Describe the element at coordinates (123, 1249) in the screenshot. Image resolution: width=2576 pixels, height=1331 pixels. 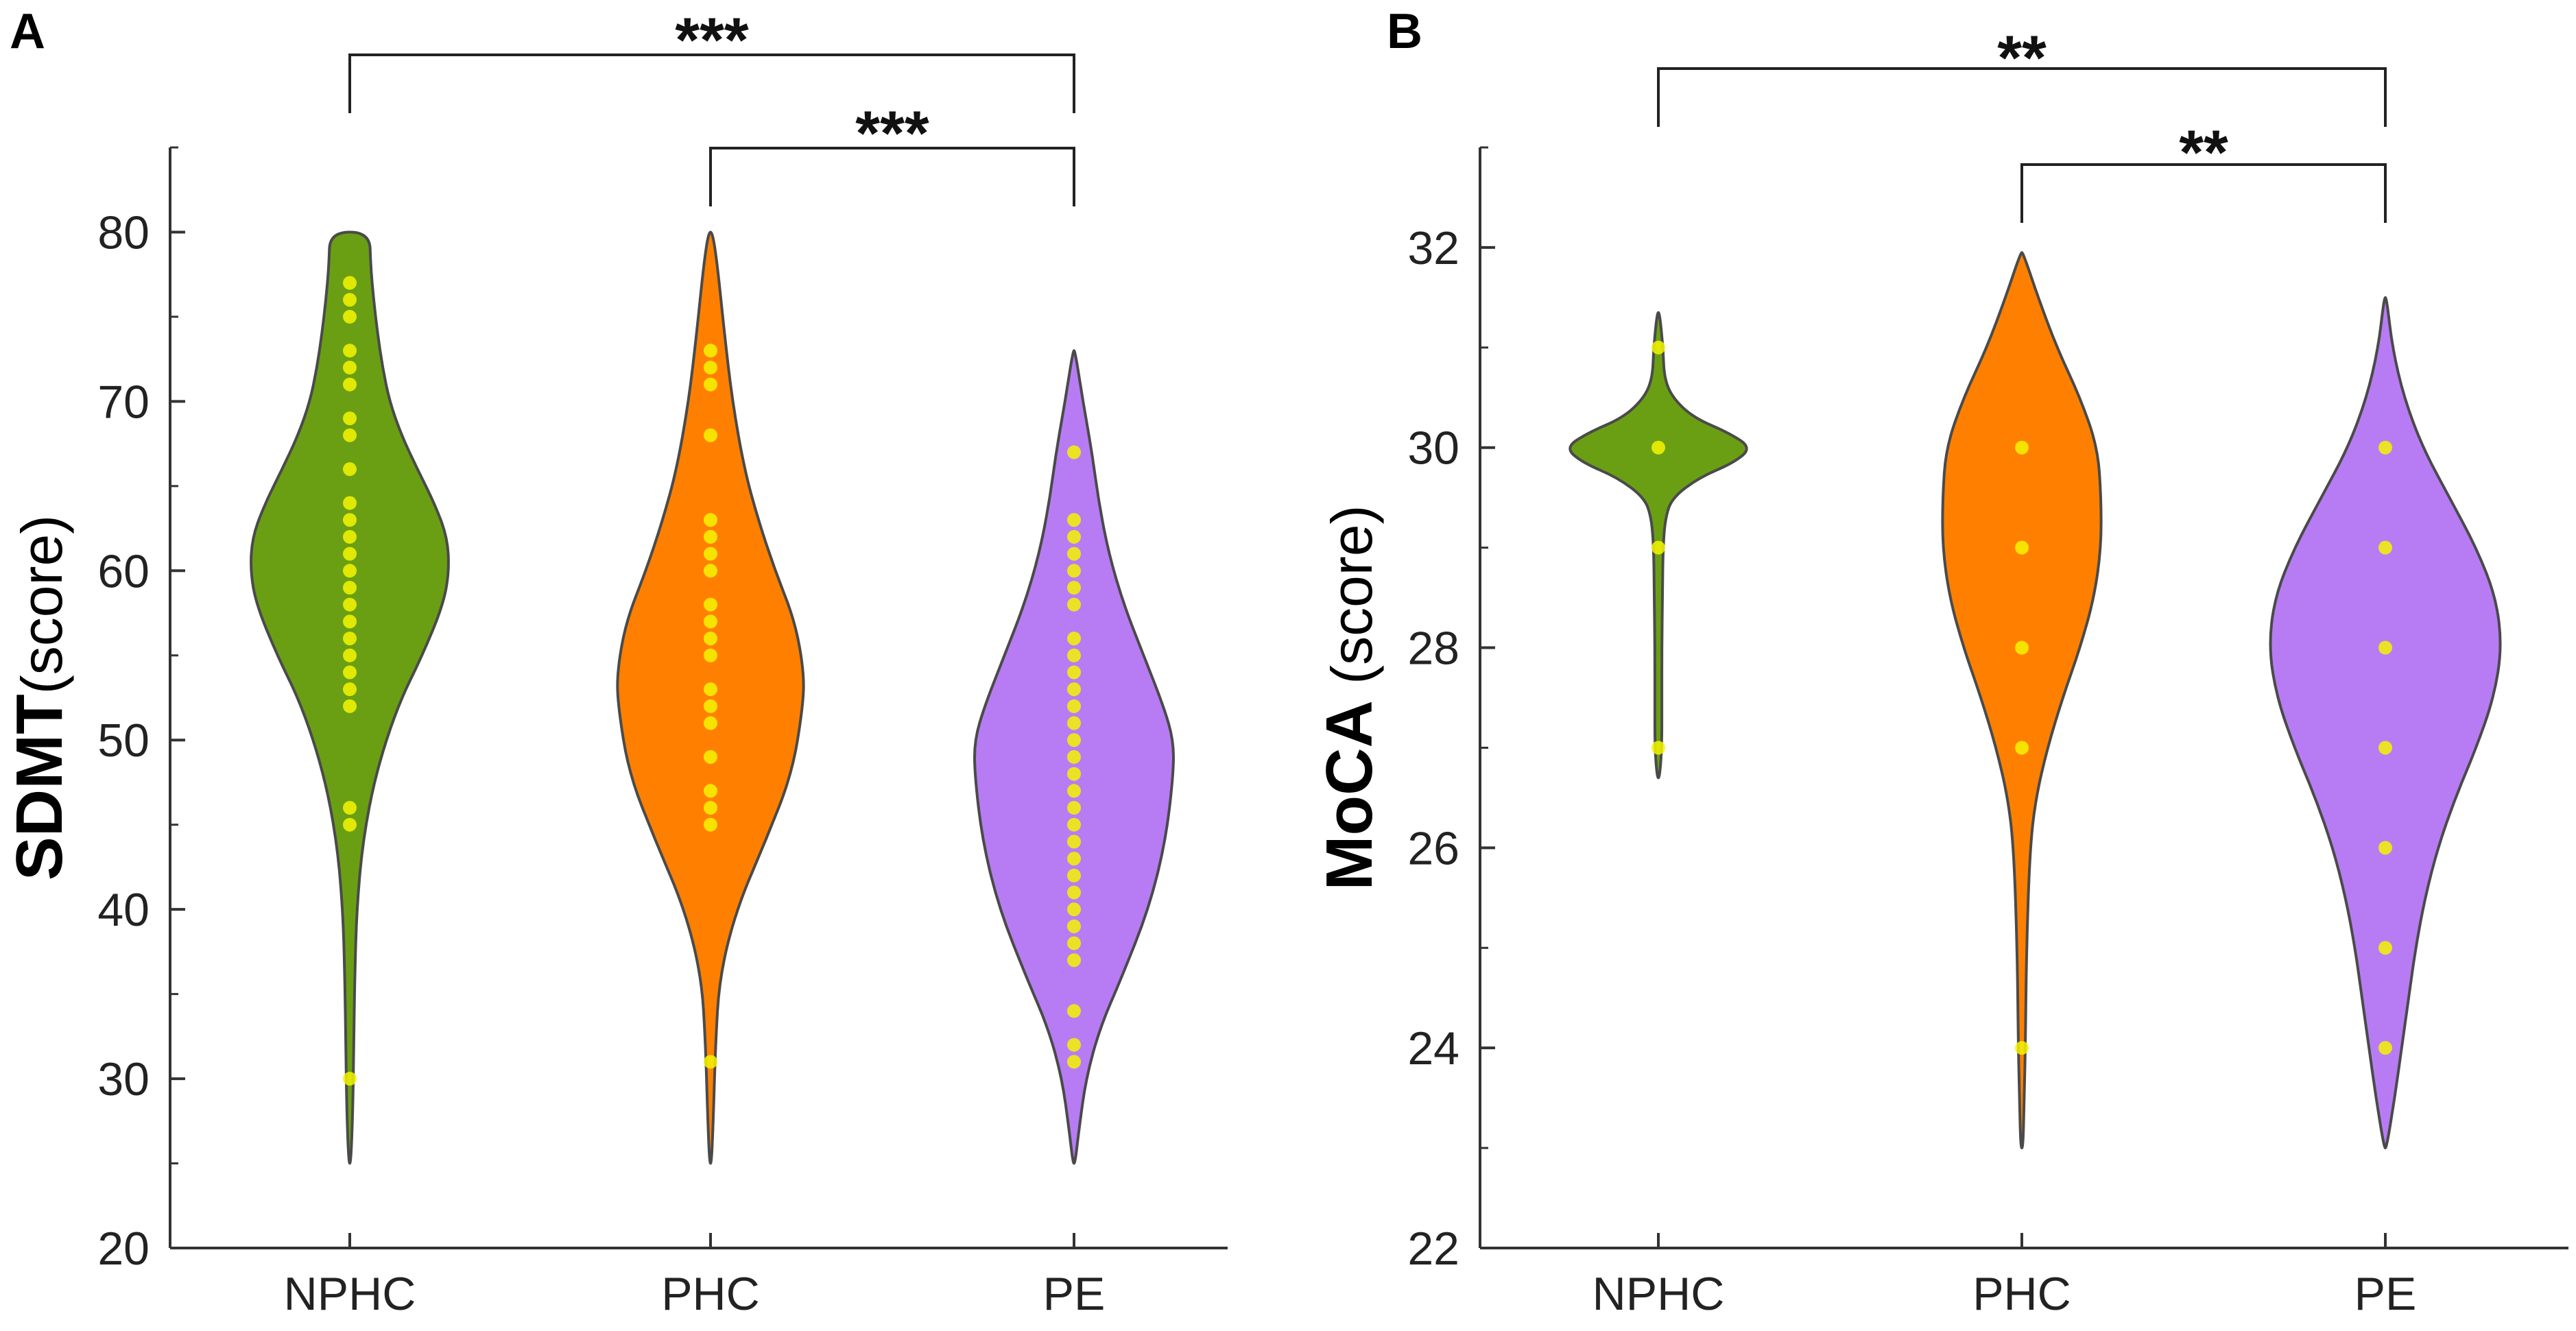
I see `y-tick-label: 20` at that location.